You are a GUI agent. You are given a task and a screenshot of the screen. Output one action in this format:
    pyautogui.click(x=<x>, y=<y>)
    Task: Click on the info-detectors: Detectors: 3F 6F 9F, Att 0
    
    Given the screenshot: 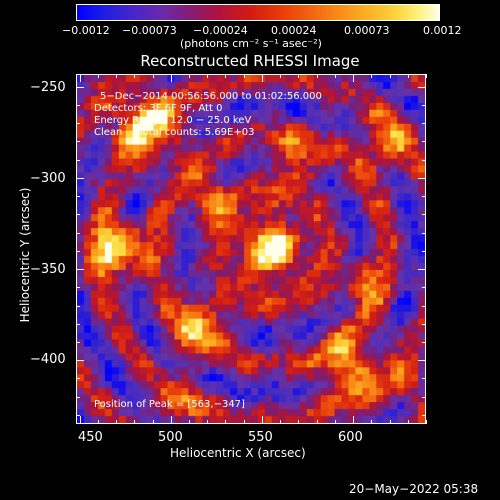 What is the action you would take?
    pyautogui.click(x=158, y=108)
    